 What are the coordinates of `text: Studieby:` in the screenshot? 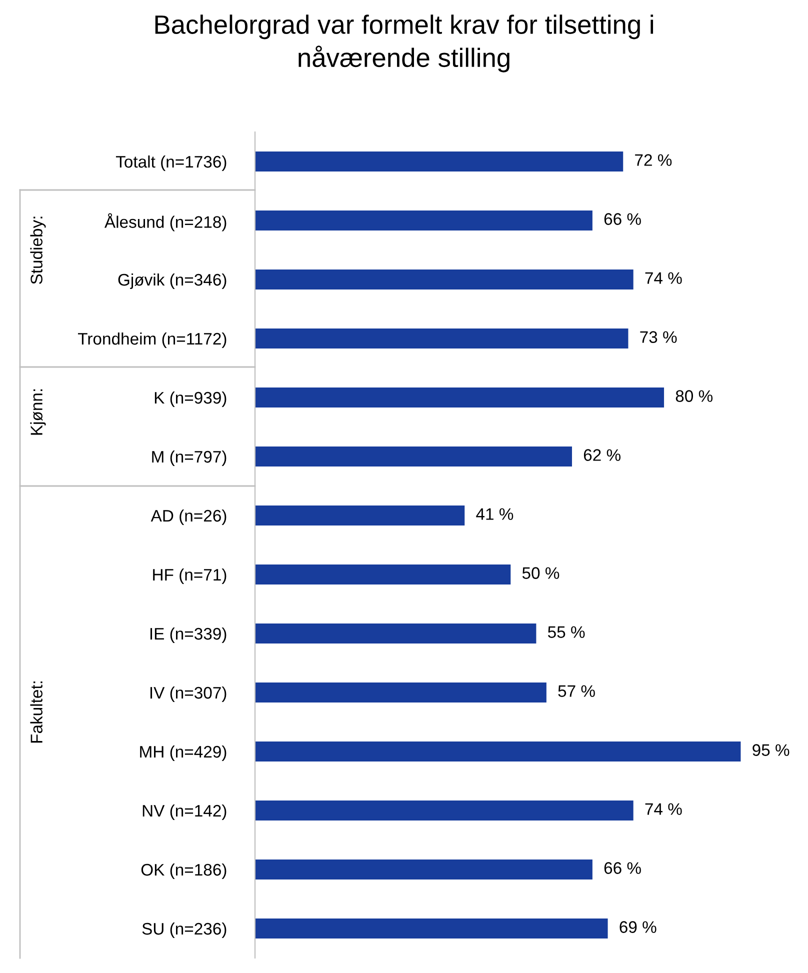 It's located at (38, 250).